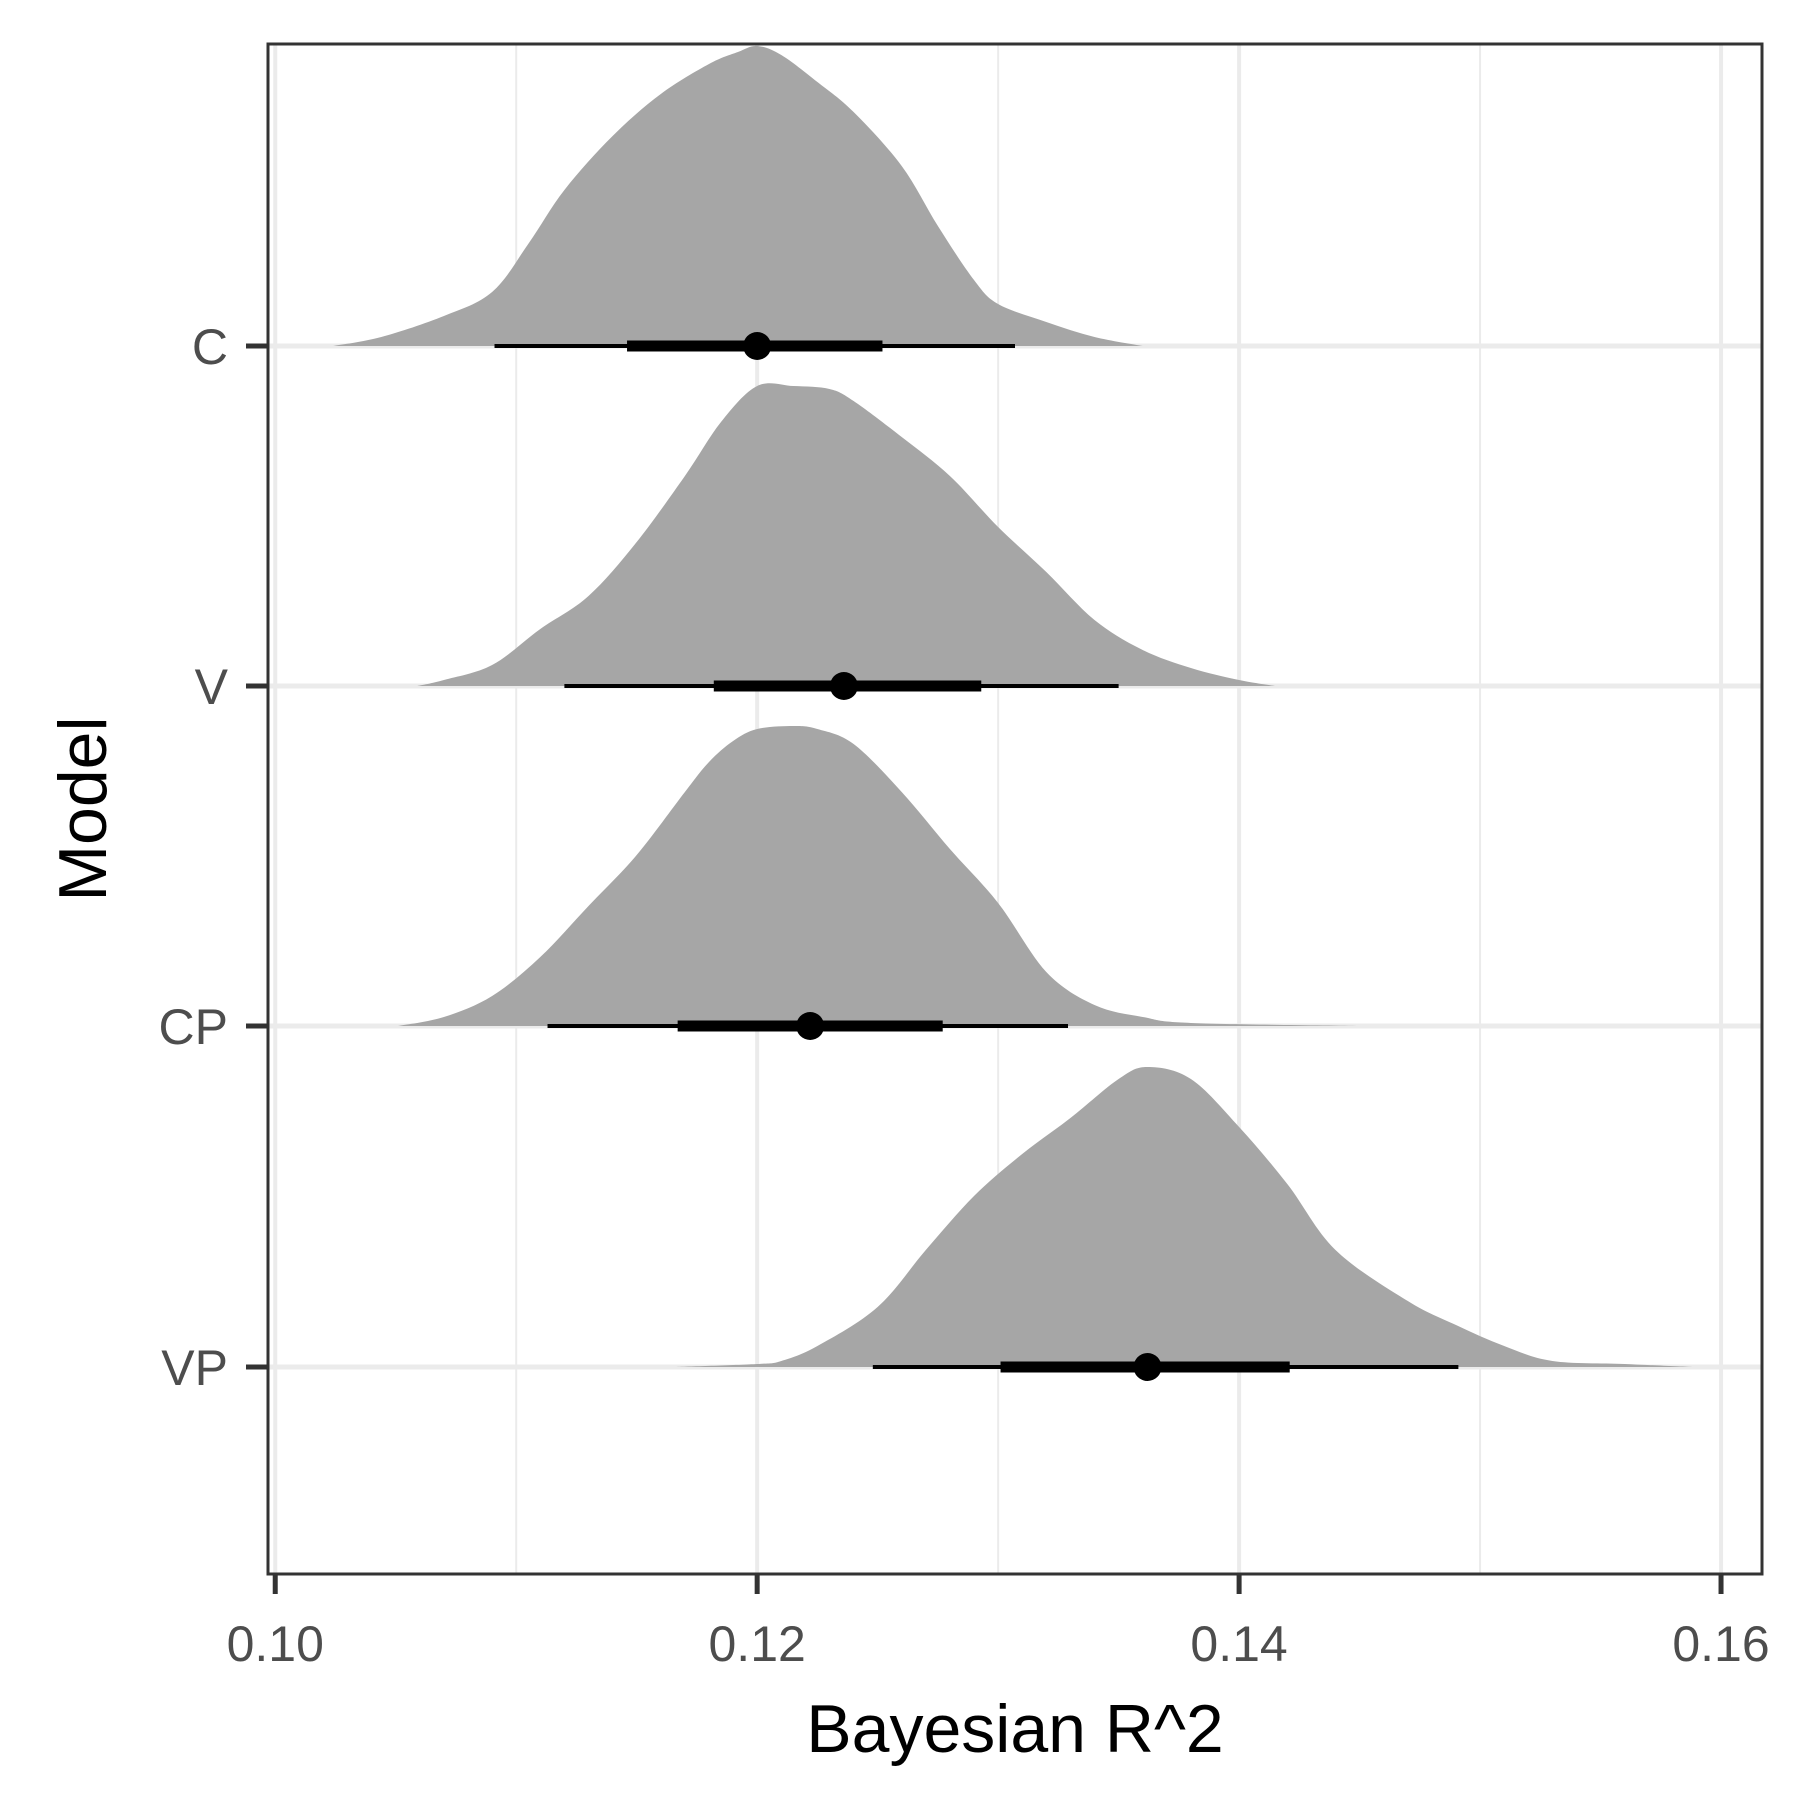 The width and height of the screenshot is (1800, 1800). Describe the element at coordinates (810, 1026) in the screenshot. I see `point-cp` at that location.